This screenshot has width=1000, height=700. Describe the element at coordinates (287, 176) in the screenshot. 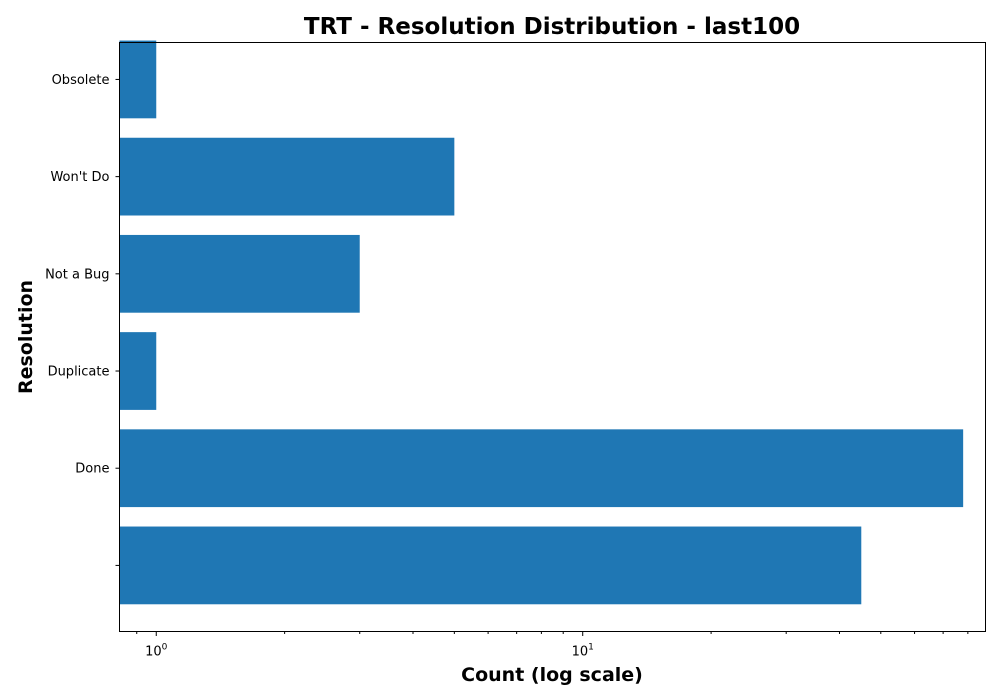

I see `bar-won-t-do` at that location.